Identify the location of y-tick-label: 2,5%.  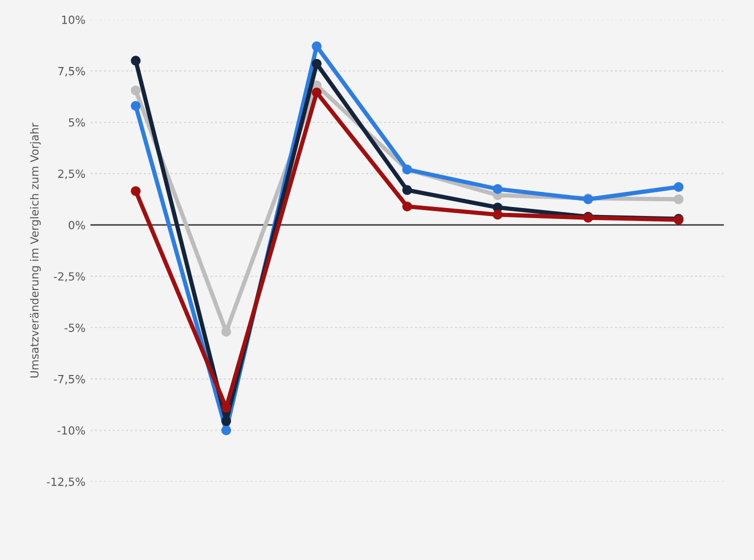
(72, 175).